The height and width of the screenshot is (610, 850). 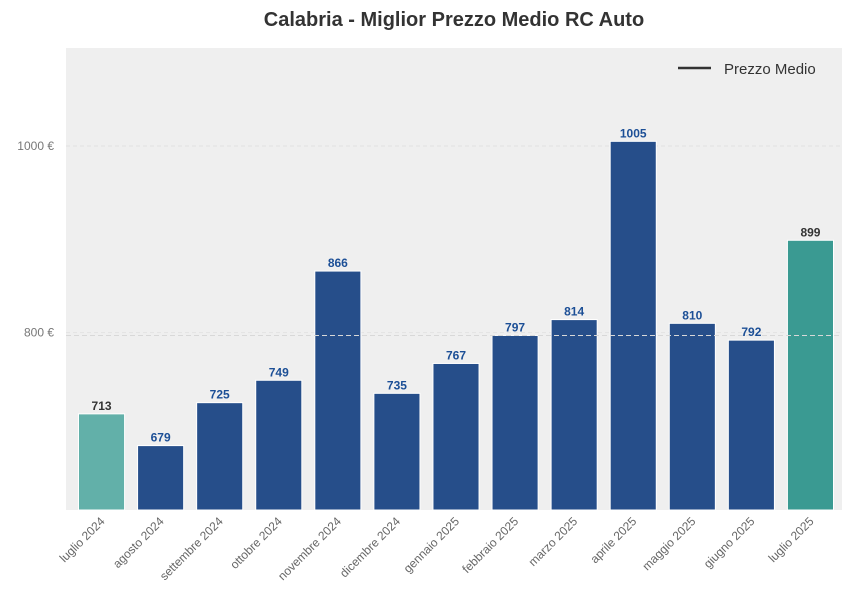 I want to click on y-tick-label: 1000 €, so click(x=35, y=146).